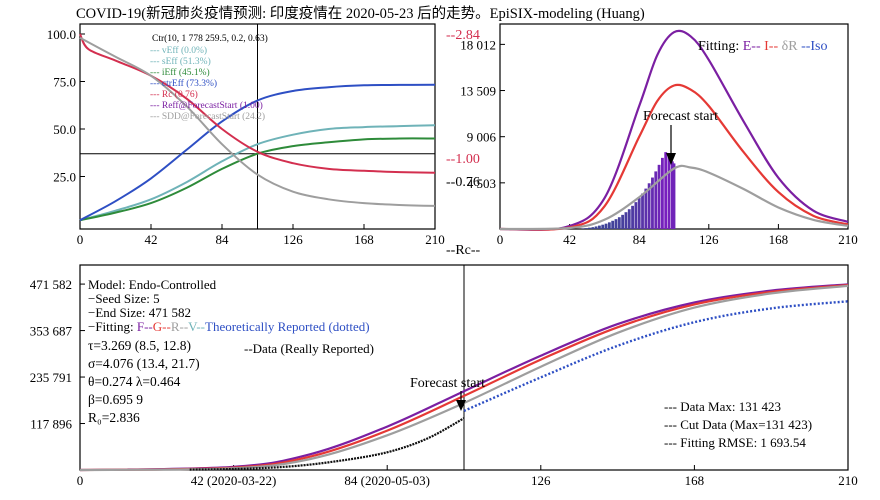  I want to click on daily-legend: Fitting: E-- I-- δR --Iso, so click(763, 46).